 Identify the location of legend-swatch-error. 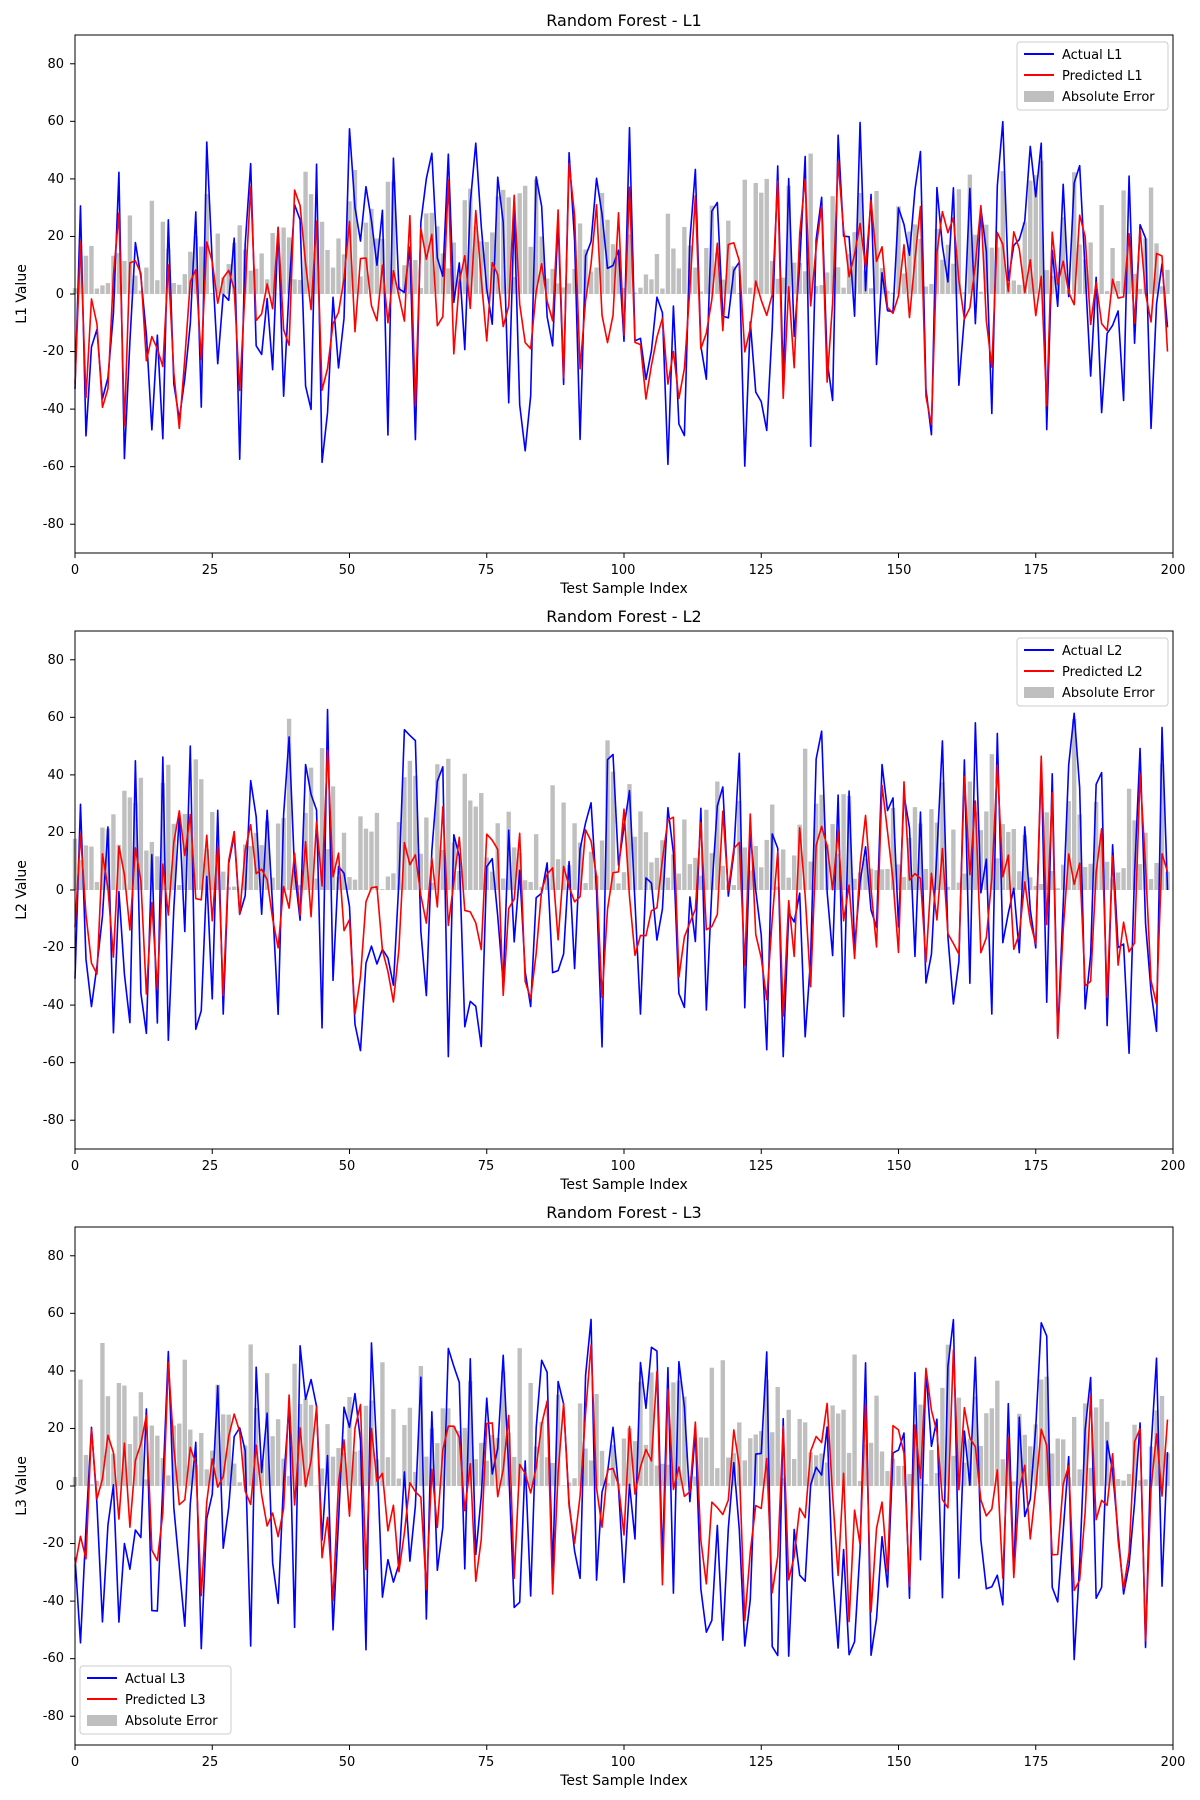
(1039, 96).